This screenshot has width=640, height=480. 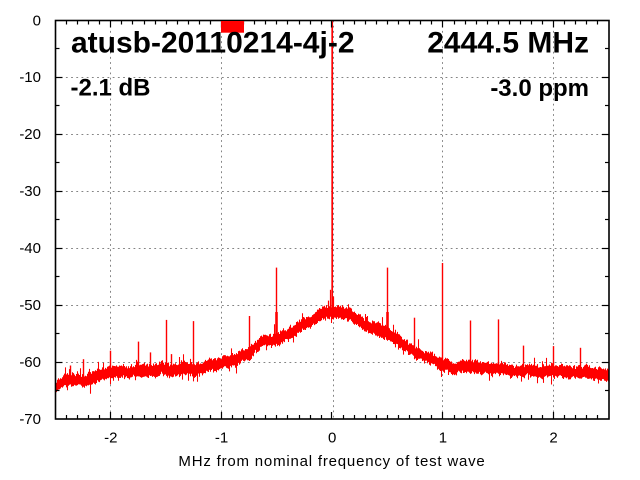 What do you see at coordinates (30, 77) in the screenshot?
I see `svg-text: -10` at bounding box center [30, 77].